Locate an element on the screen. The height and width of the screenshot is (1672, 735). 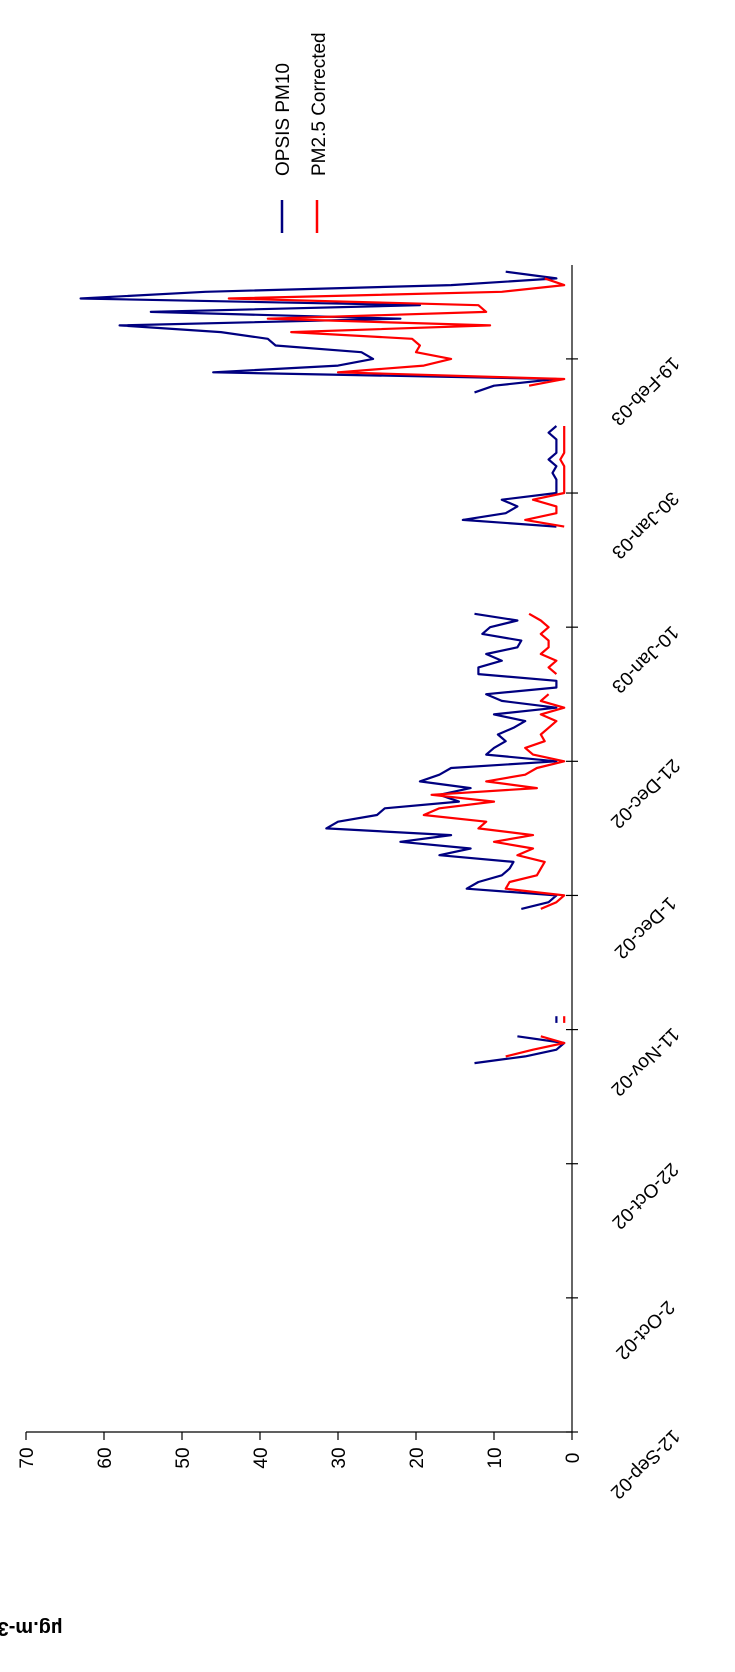
legend: OPSIS PM10 PM2.5 Corrected is located at coordinates (301, 132).